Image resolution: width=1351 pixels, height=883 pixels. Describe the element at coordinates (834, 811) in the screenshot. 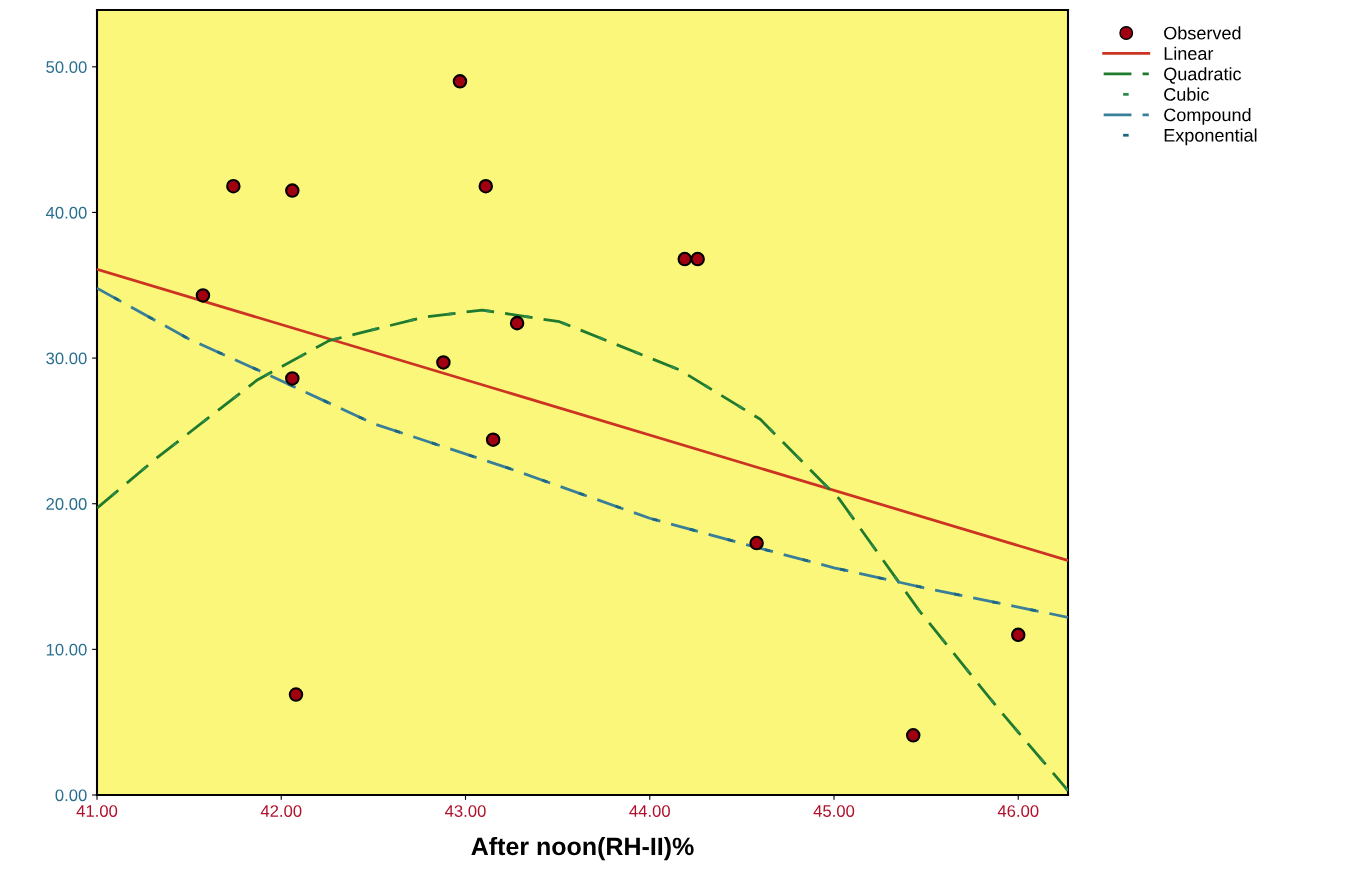

I see `x-tick-label: 45.00` at that location.